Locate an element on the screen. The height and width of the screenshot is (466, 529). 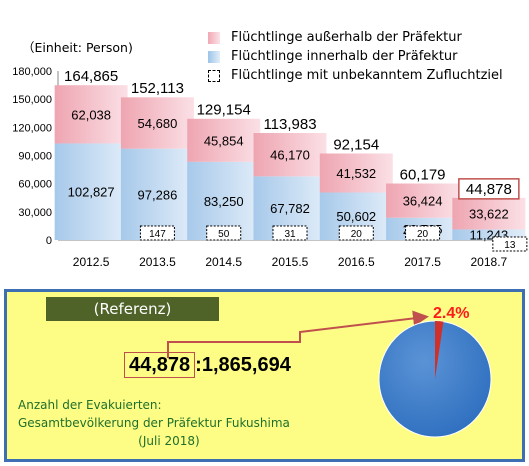
data-label-unknown: 31 is located at coordinates (290, 234).